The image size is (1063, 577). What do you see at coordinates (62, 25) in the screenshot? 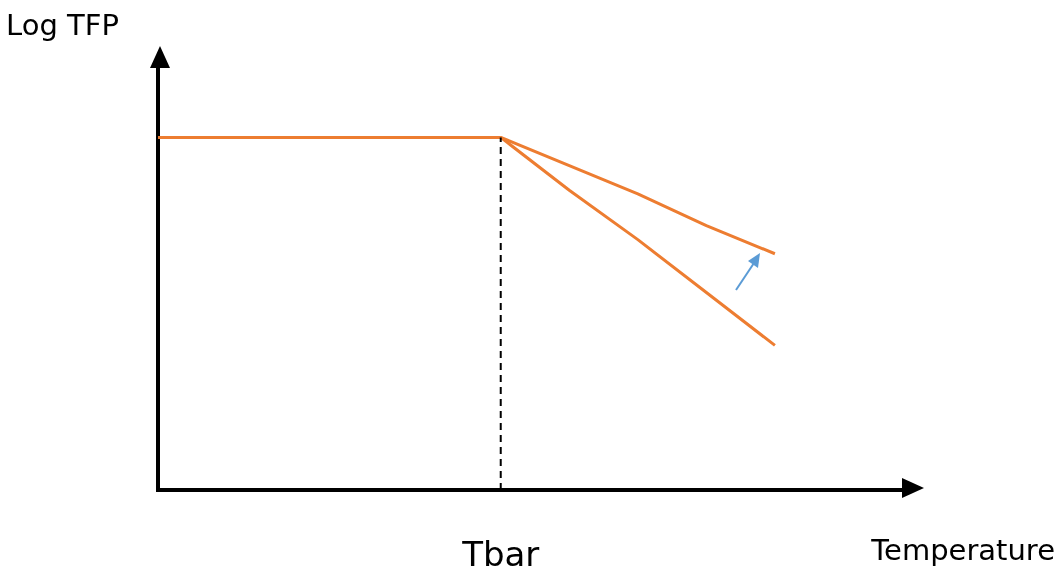
I see `y-axis-title: Log TFP` at bounding box center [62, 25].